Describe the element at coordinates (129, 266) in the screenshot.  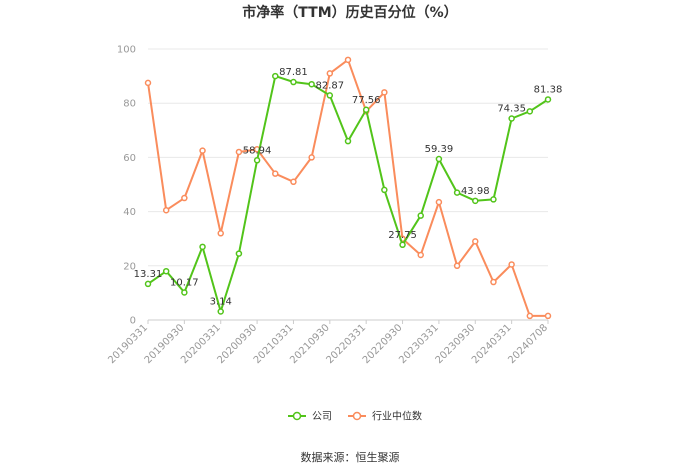
I see `y-tick-label: 20` at that location.